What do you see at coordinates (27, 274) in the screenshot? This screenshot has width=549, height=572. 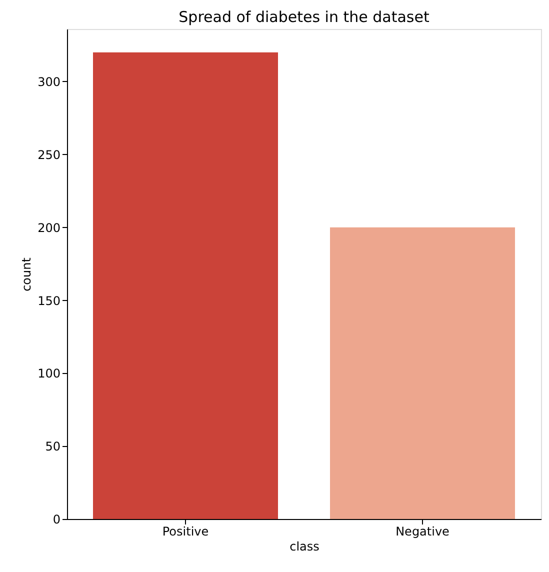 I see `y-axis-title: count` at bounding box center [27, 274].